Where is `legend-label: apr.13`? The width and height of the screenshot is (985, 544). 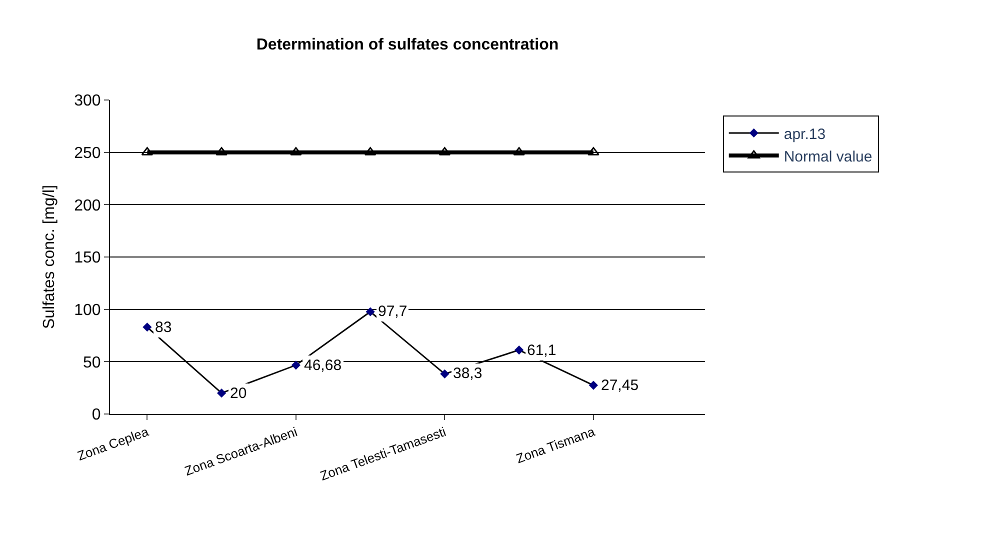 legend-label: apr.13 is located at coordinates (805, 134).